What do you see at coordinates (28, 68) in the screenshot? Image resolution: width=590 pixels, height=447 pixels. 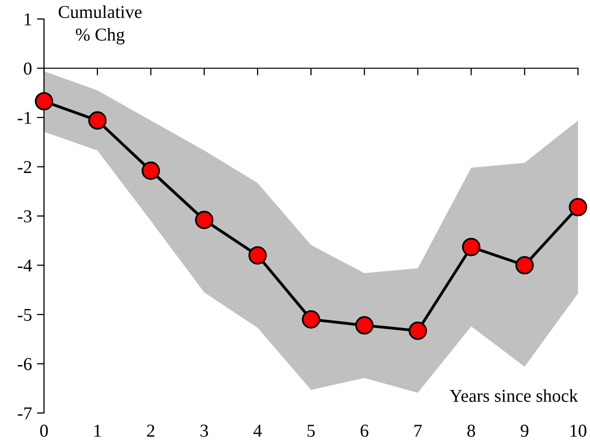 I see `y-tick-label: 0` at bounding box center [28, 68].